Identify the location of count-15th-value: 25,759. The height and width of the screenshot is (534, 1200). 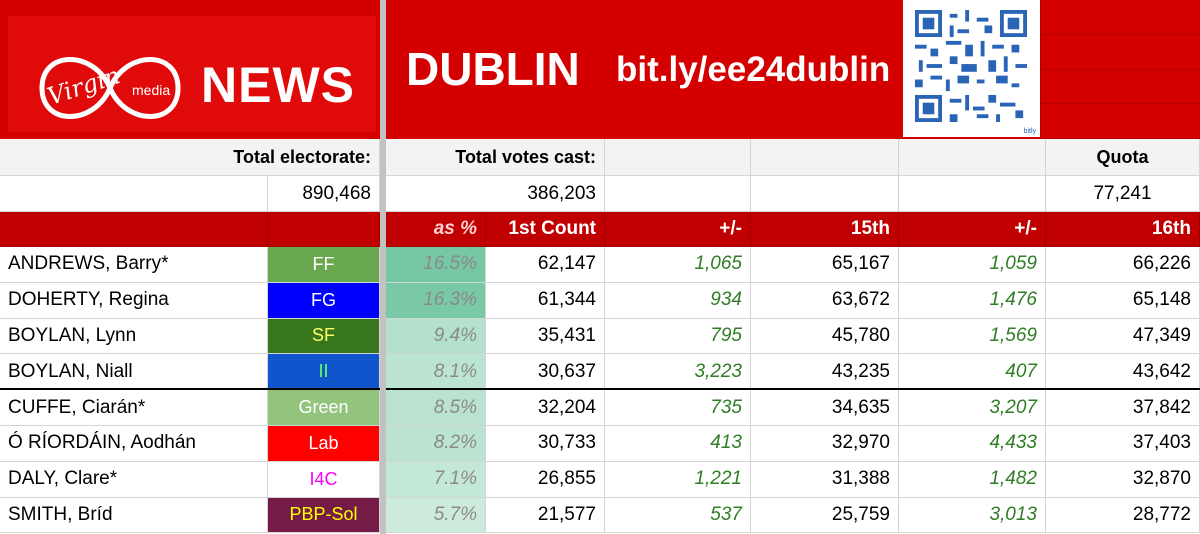
(825, 515).